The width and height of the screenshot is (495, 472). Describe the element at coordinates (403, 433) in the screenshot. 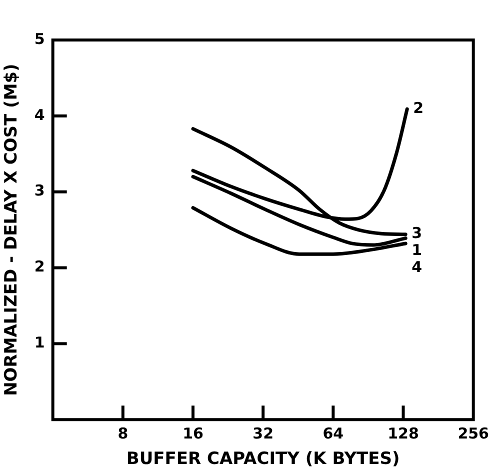

I see `x-tick-label: 128` at that location.